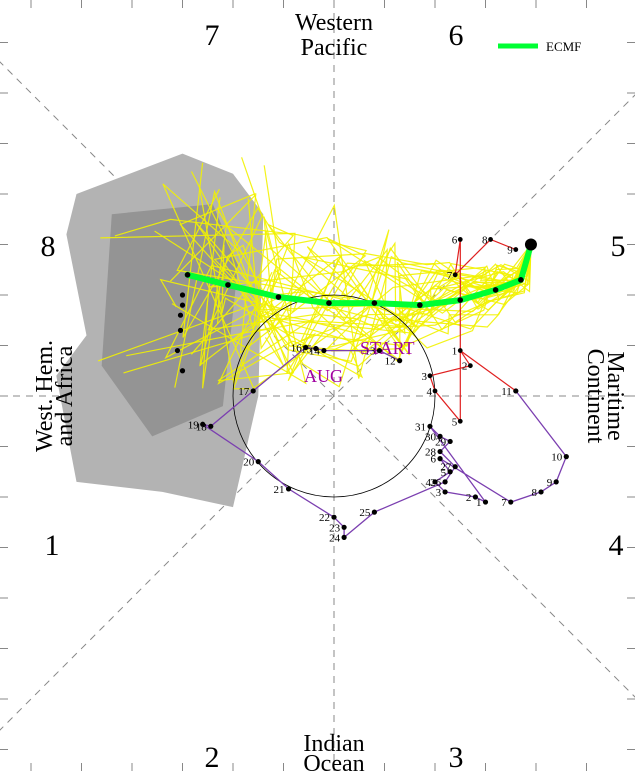 Image resolution: width=635 pixels, height=771 pixels. I want to click on phase-number-1: 1, so click(52, 545).